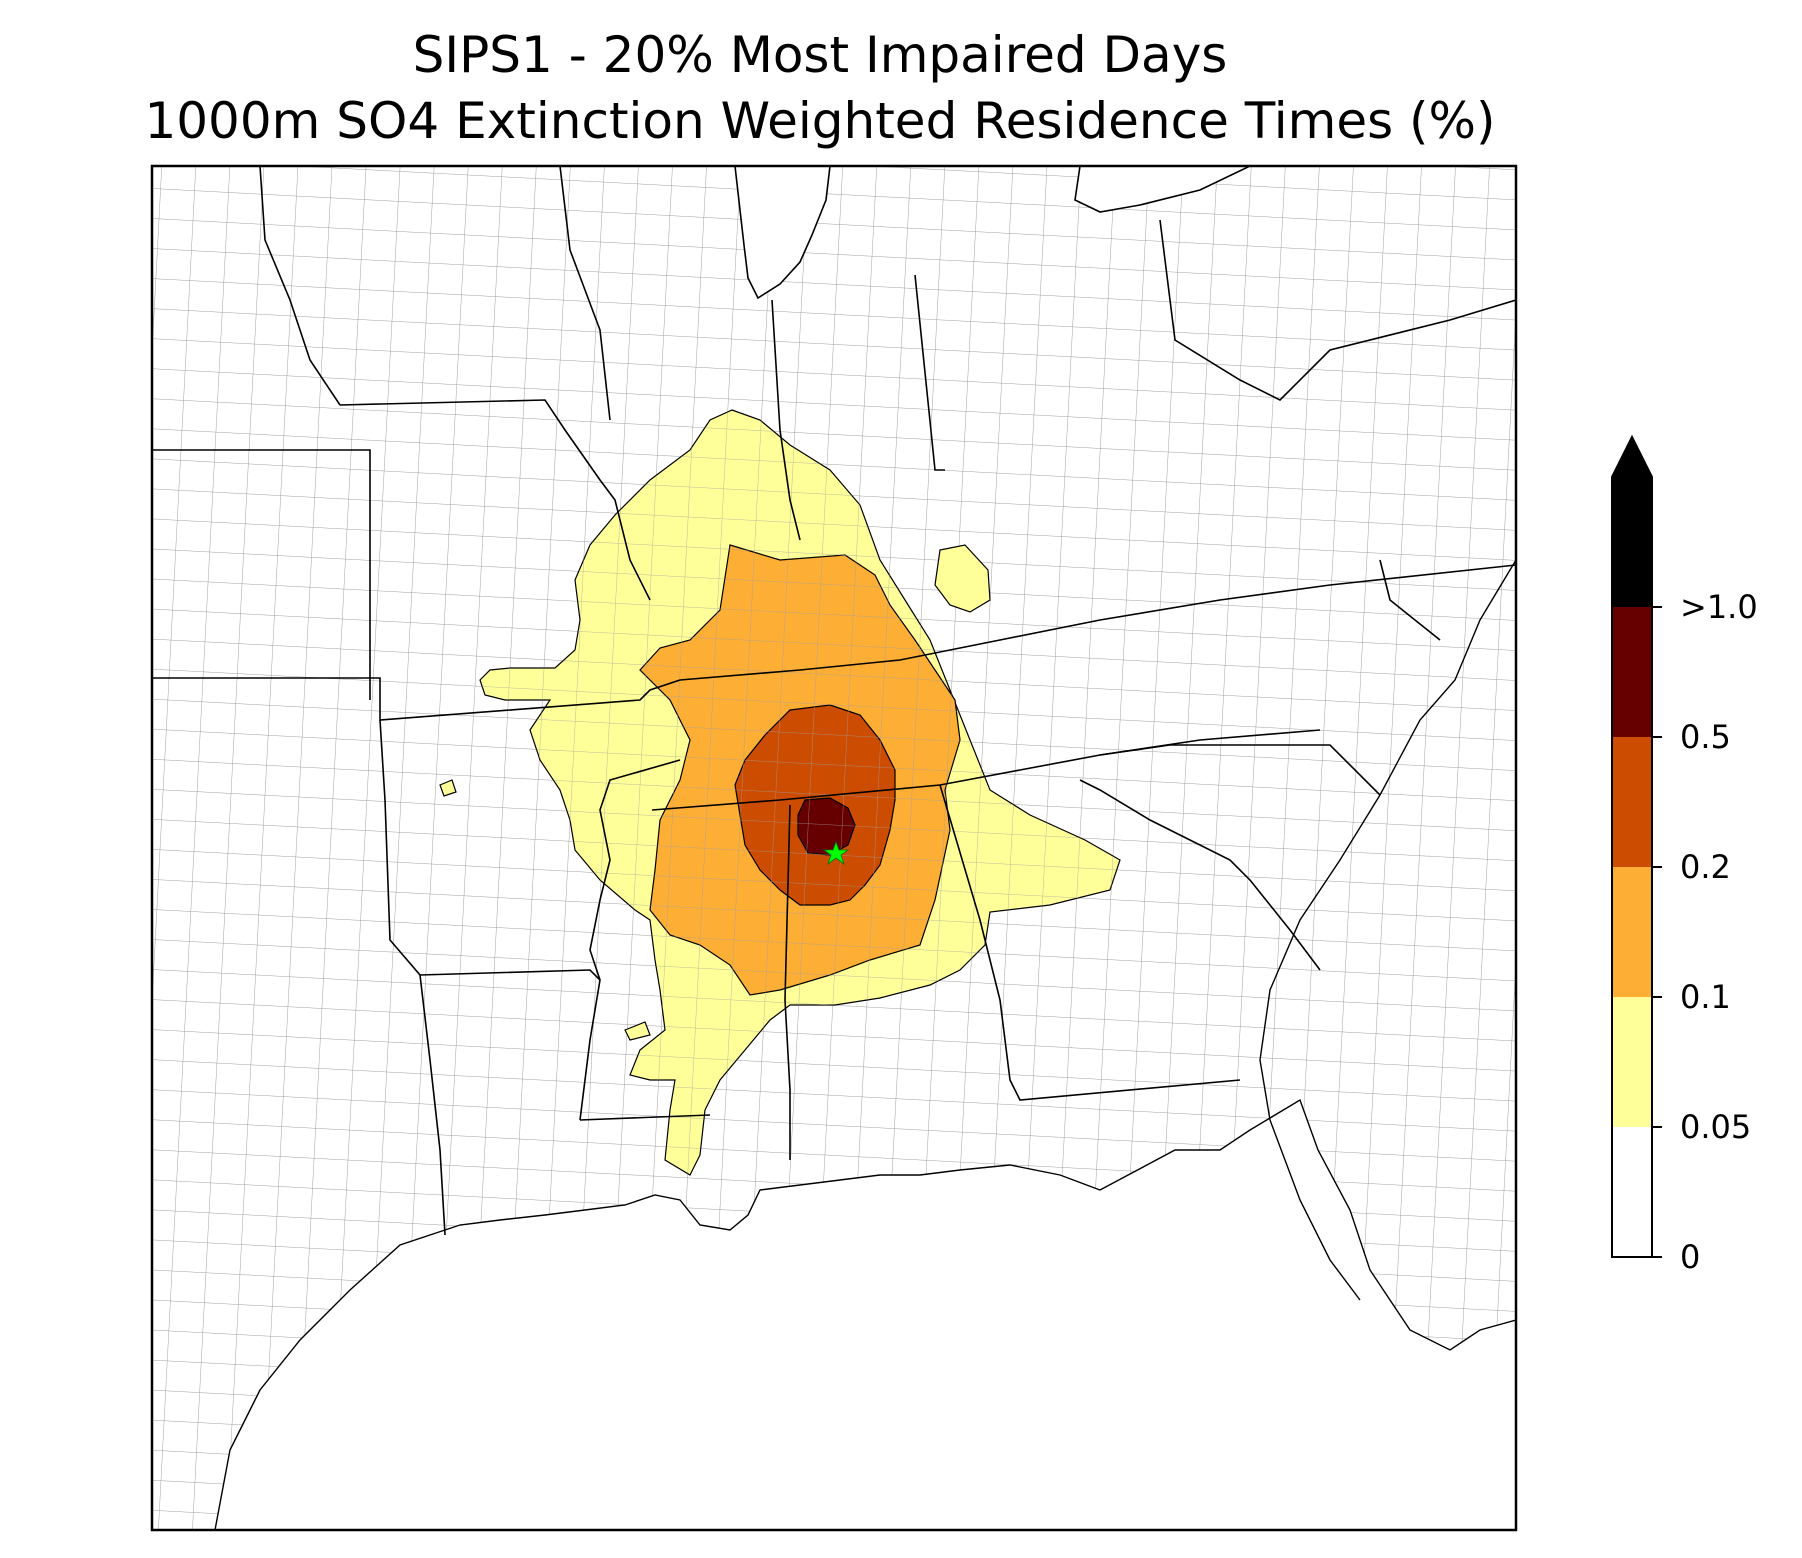 The width and height of the screenshot is (1802, 1558). Describe the element at coordinates (448, 788) in the screenshot. I see `contour-0.05-patch-ar` at that location.